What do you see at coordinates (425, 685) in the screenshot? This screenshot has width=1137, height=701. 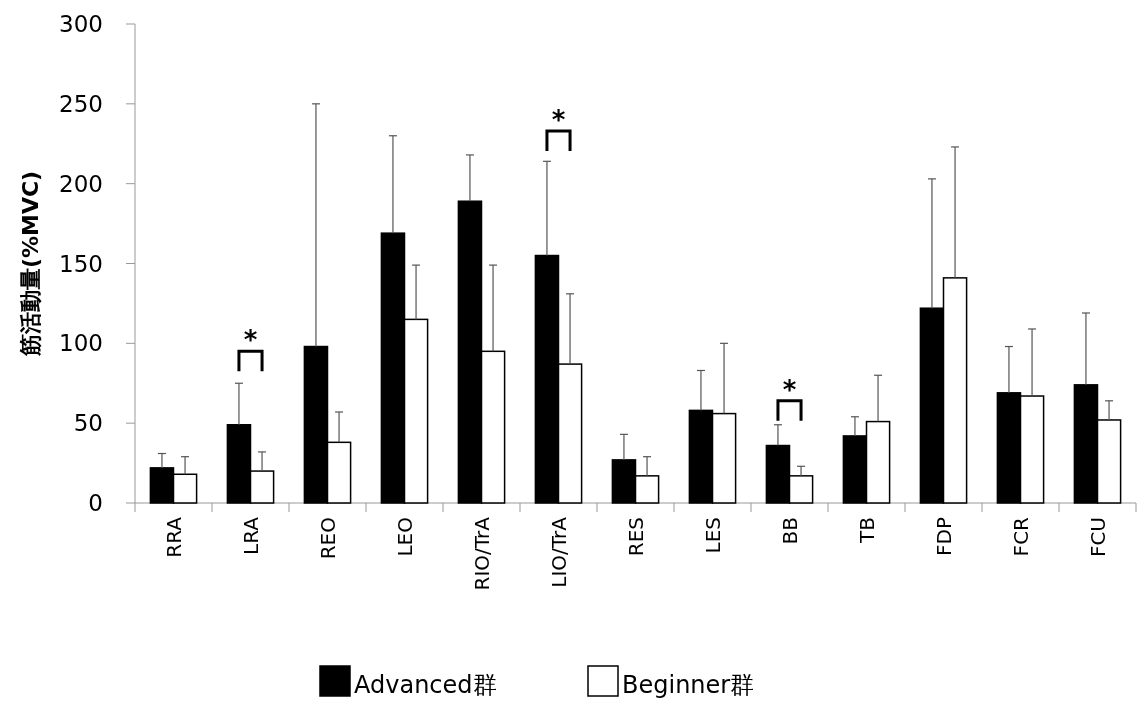 I see `legend-label: Advanced群` at bounding box center [425, 685].